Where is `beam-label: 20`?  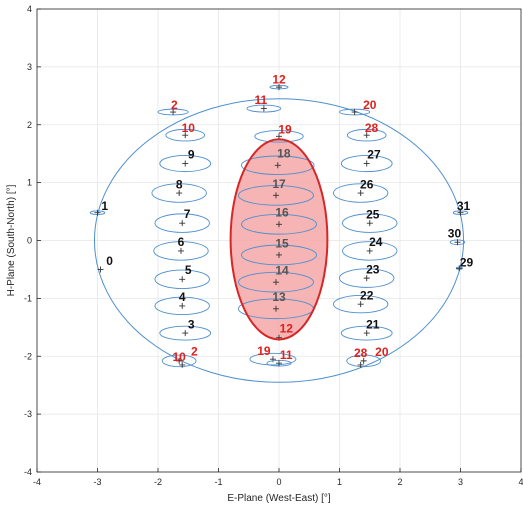 beam-label: 20 is located at coordinates (382, 352).